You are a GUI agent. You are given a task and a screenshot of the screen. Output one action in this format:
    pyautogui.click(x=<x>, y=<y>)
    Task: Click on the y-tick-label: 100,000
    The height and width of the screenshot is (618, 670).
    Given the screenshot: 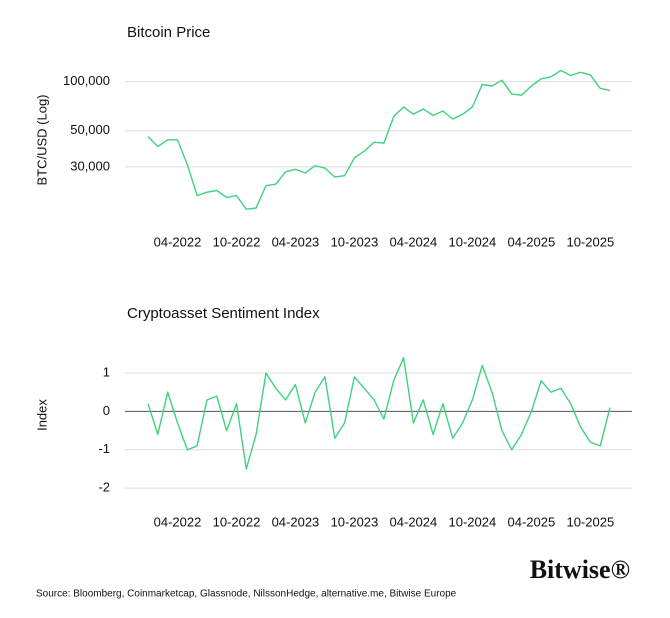 What is the action you would take?
    pyautogui.click(x=86, y=80)
    